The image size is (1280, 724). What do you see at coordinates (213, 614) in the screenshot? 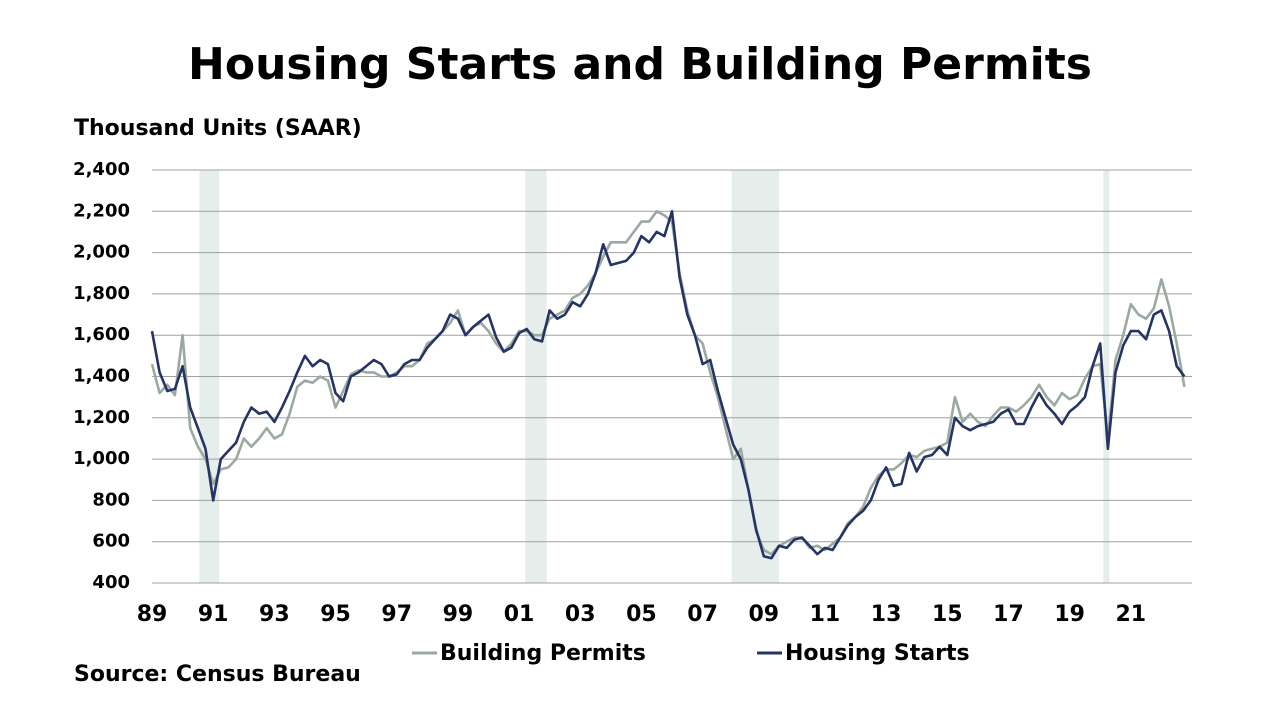
I see `x-tick-label: 91` at bounding box center [213, 614].